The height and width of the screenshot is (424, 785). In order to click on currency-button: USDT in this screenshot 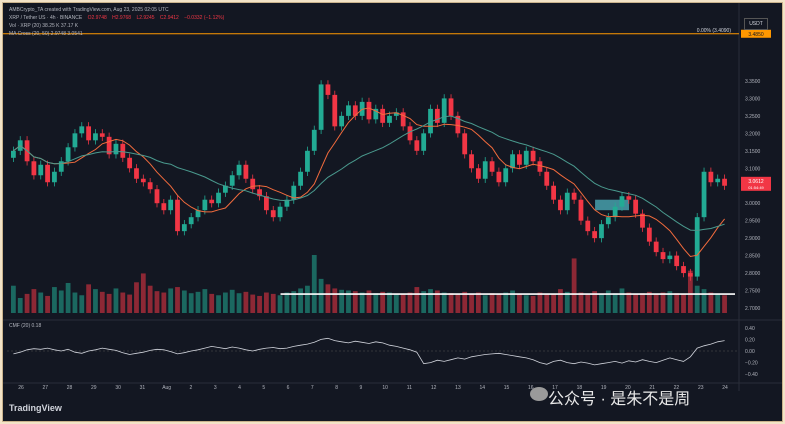, I will do `click(756, 24)`.